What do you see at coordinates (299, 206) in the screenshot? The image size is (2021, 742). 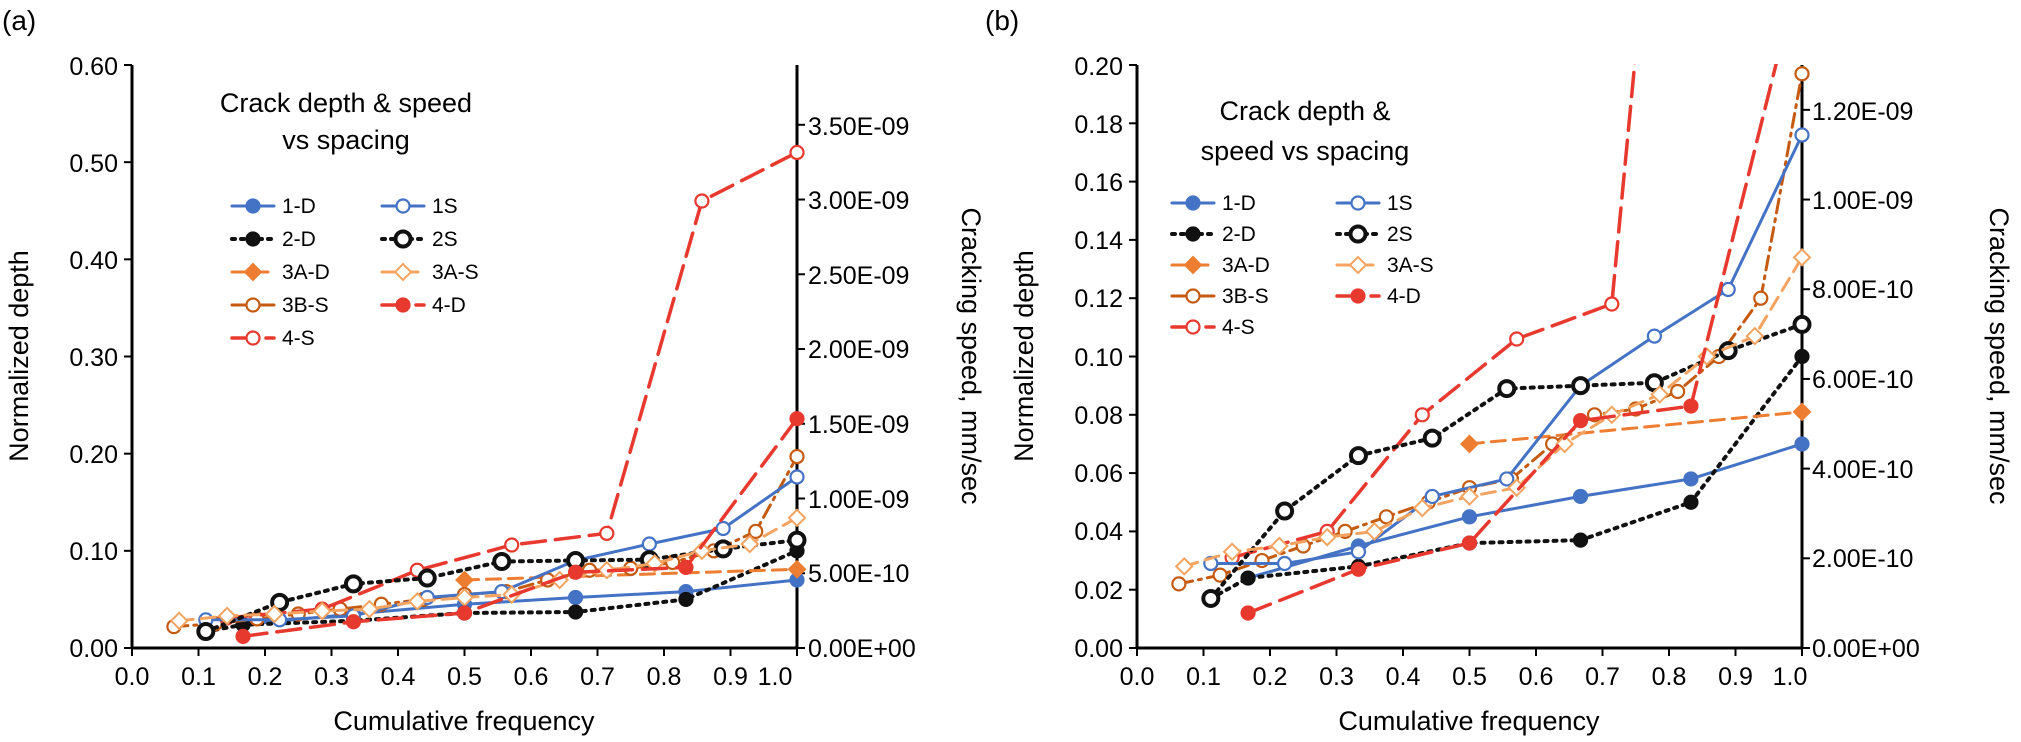 I see `legend-label: 1-D` at bounding box center [299, 206].